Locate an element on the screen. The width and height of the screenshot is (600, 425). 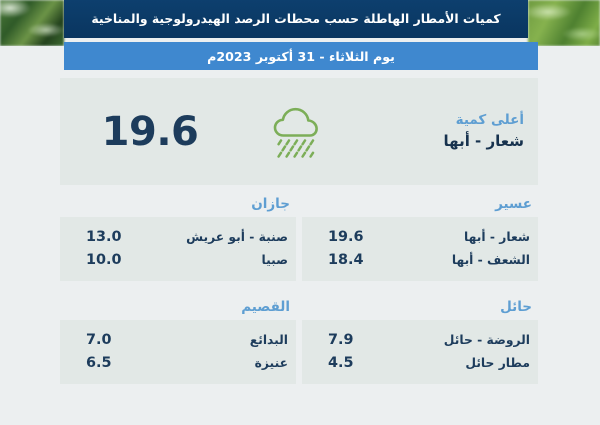
report-date: يوم الثلاثاء - 31 أكتوبر 2023م is located at coordinates (301, 56).